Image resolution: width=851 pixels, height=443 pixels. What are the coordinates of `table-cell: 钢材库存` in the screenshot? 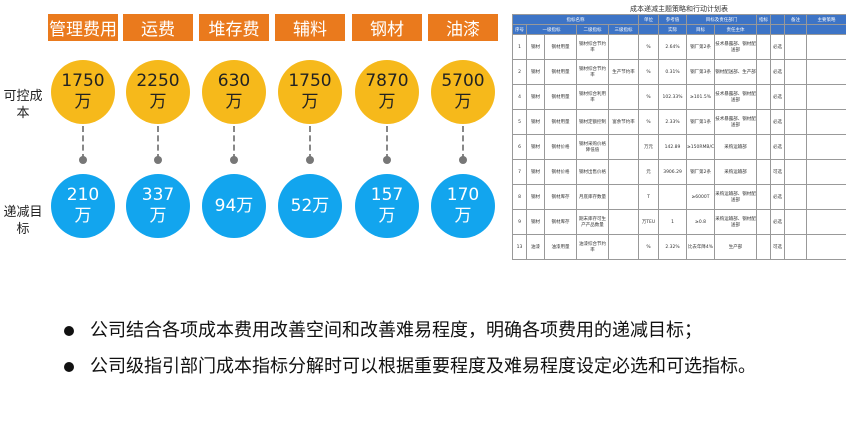 It's located at (560, 197).